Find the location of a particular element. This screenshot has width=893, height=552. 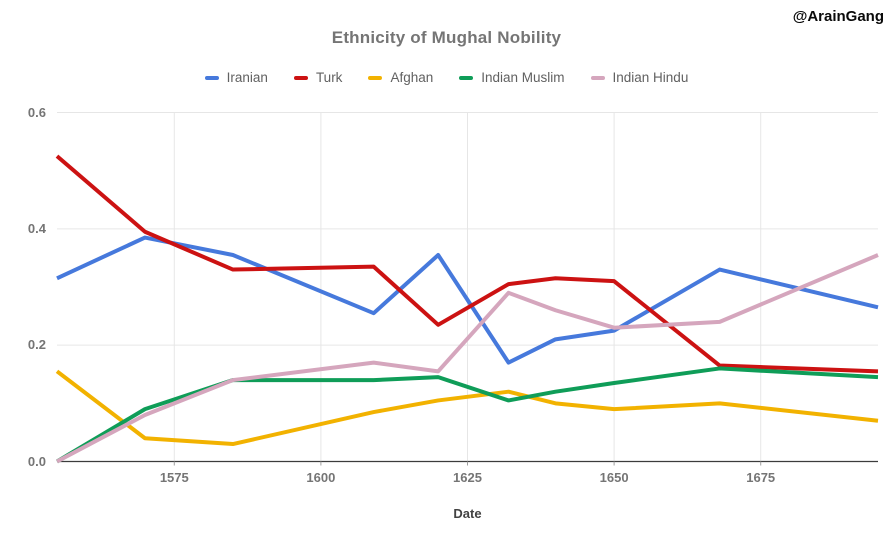

y-tick-label: 0.2 is located at coordinates (36, 345).